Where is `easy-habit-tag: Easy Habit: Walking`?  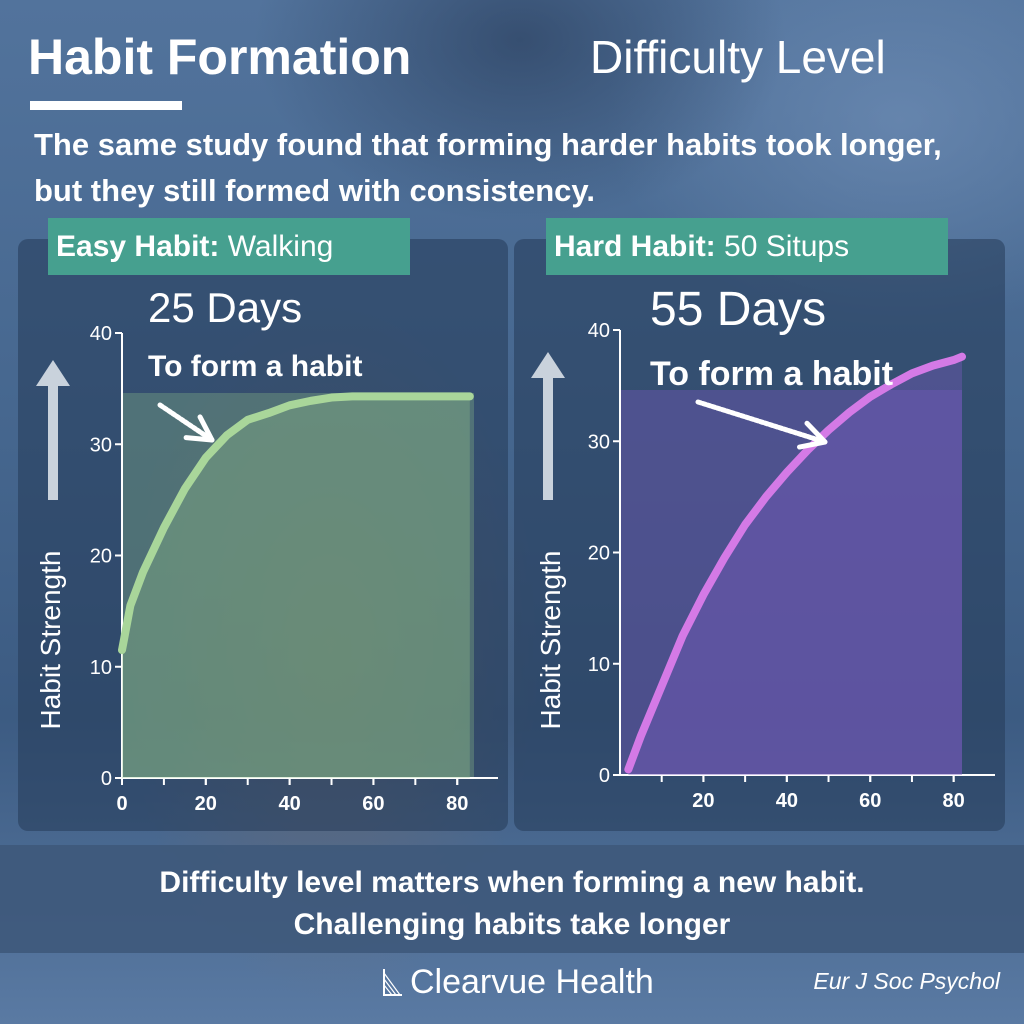
easy-habit-tag: Easy Habit: Walking is located at coordinates (229, 246).